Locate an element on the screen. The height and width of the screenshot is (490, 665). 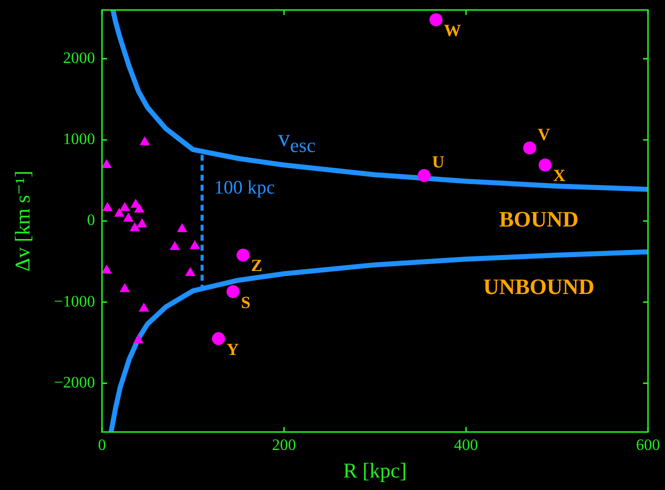
y-tick-label: −2000 is located at coordinates (75, 383).